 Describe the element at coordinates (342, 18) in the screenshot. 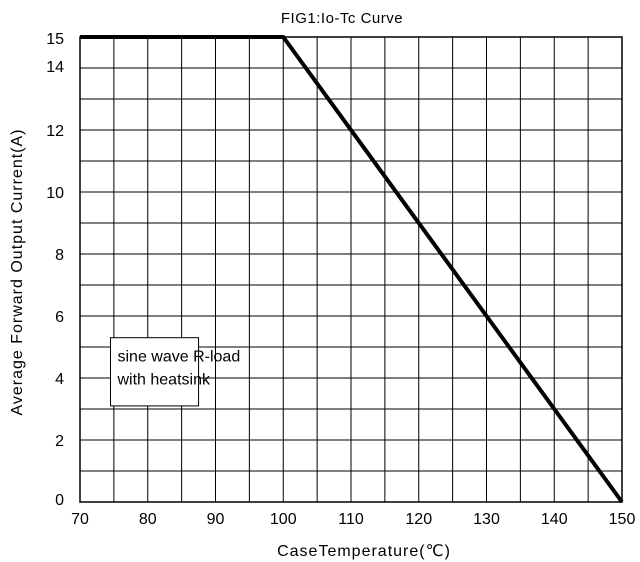

I see `chart-title: FIG1:Io-Tc Curve` at that location.